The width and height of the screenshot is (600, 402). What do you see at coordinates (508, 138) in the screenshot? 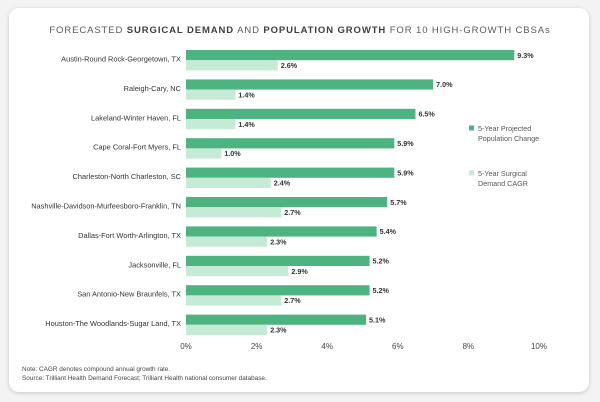
I see `legend-label-population-1: Population Change` at bounding box center [508, 138].